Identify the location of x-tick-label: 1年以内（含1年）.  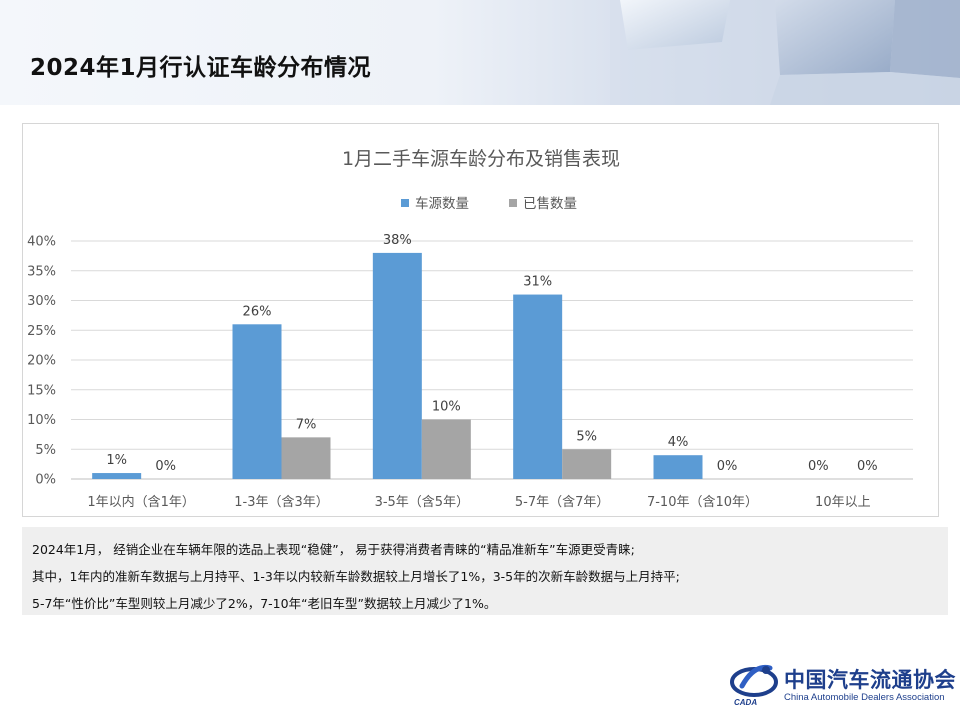
(141, 502).